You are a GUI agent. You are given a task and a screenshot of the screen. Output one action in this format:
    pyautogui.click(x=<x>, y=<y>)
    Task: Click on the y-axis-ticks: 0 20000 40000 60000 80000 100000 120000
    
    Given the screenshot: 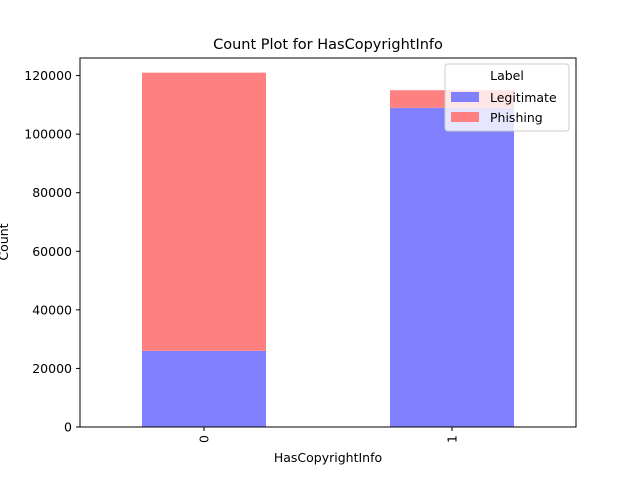 What is the action you would take?
    pyautogui.click(x=52, y=251)
    